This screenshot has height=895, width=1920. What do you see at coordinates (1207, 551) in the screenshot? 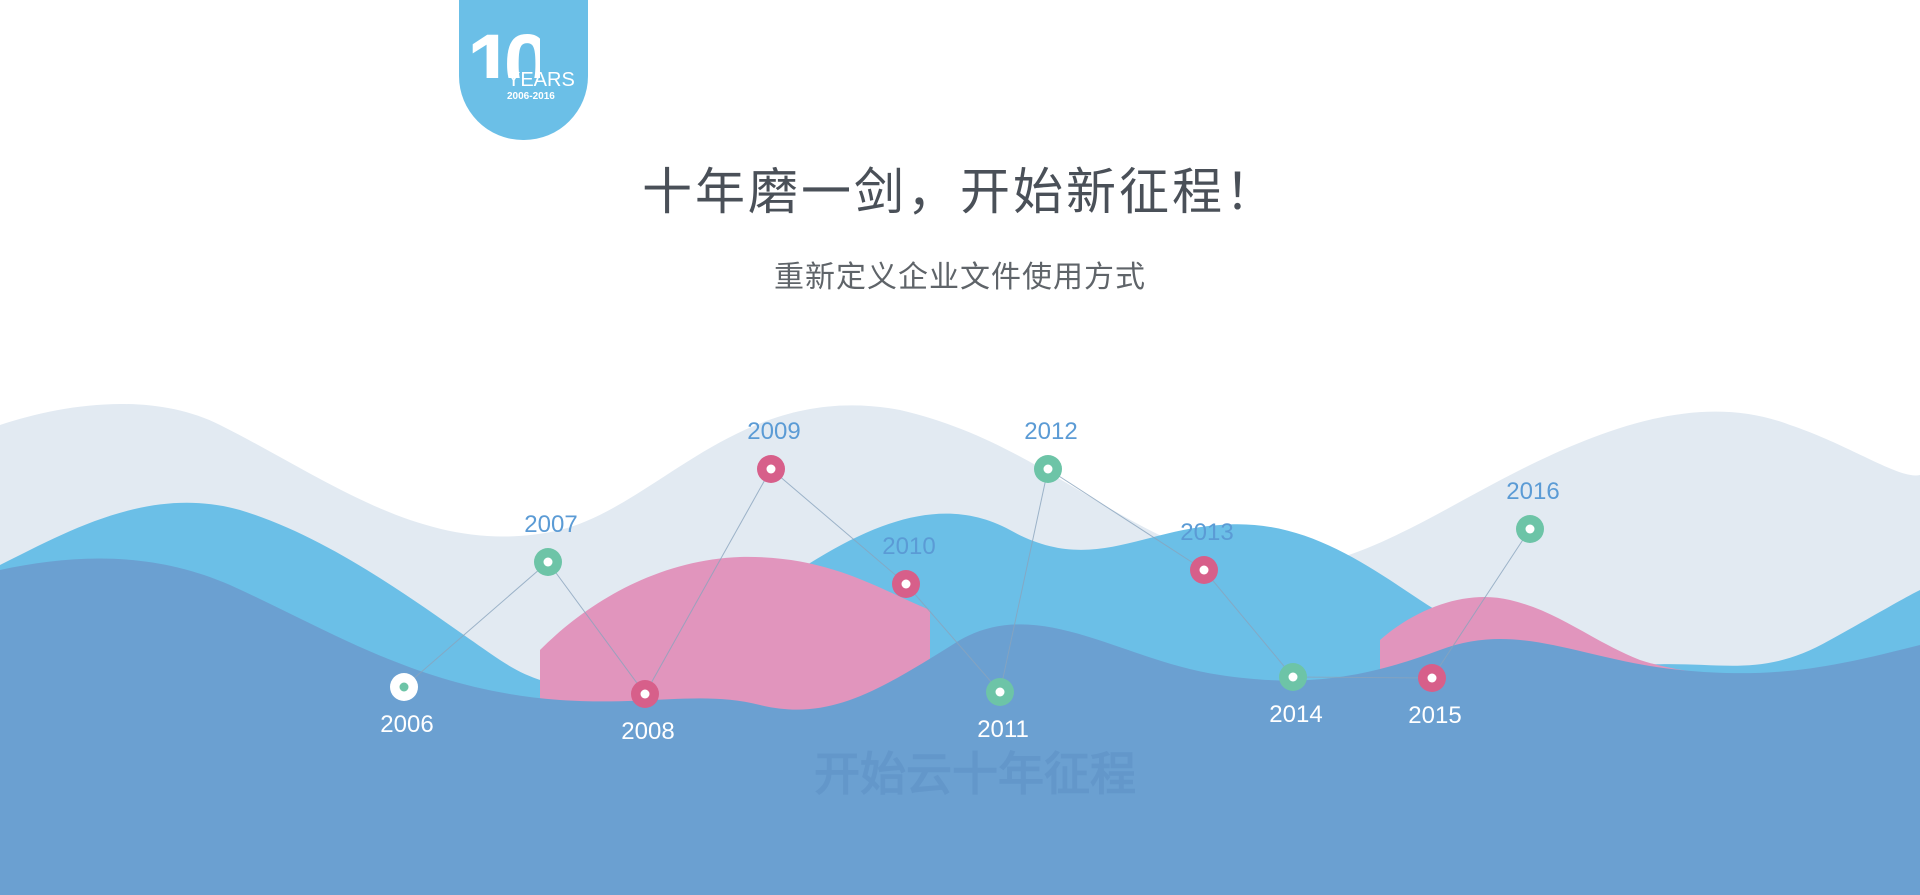
I see `timeline-node-2013: 2013` at bounding box center [1207, 551].